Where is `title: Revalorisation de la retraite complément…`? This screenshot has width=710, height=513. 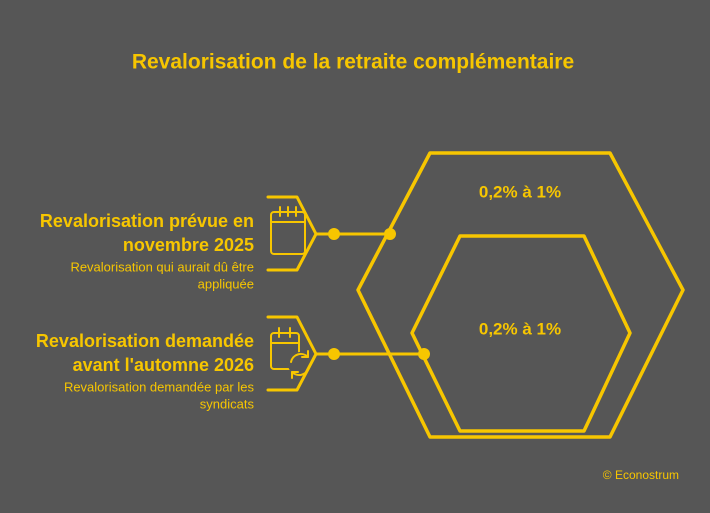 title: Revalorisation de la retraite complément… is located at coordinates (353, 62).